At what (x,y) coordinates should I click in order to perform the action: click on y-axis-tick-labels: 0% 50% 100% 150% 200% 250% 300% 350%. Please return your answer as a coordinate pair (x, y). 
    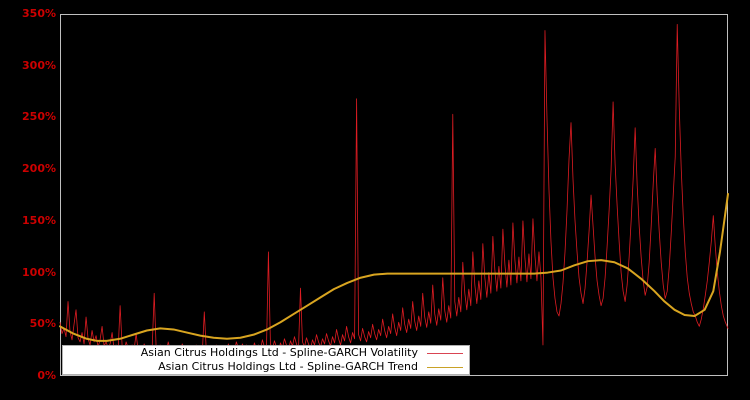
    Looking at the image, I should click on (28, 200).